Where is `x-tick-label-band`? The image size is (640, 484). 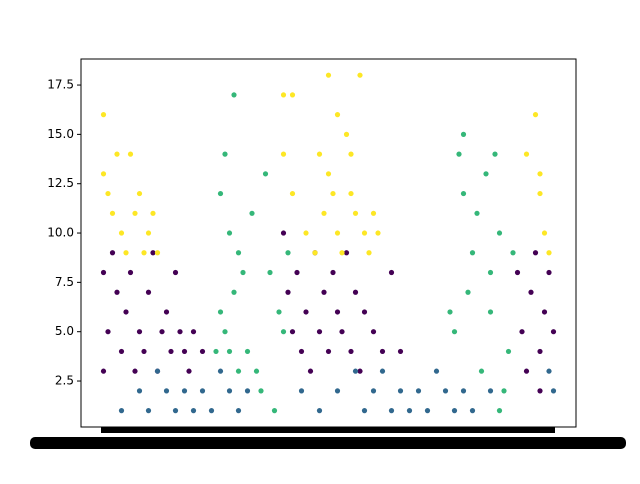
x-tick-label-band is located at coordinates (328, 443).